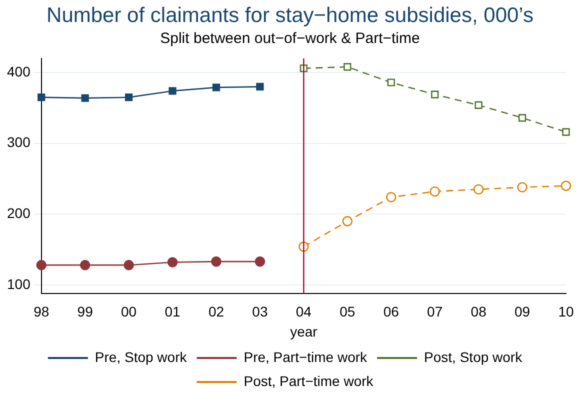 Image resolution: width=580 pixels, height=415 pixels. What do you see at coordinates (304, 312) in the screenshot?
I see `x-tick-label: 04` at bounding box center [304, 312].